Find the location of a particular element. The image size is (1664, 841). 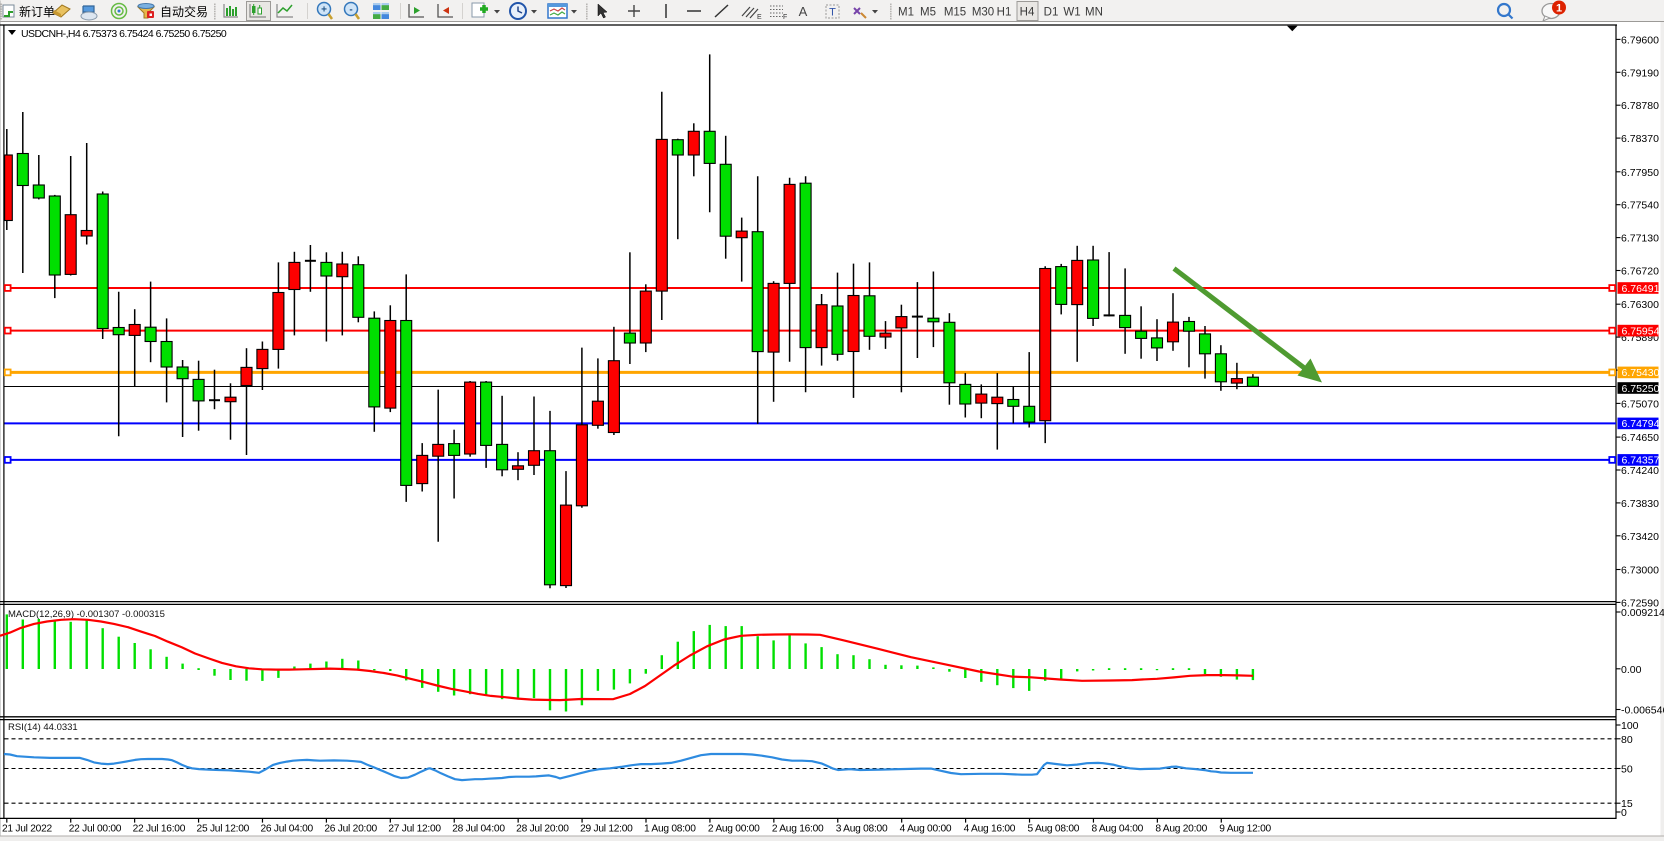

svg-text: 6.79600 is located at coordinates (1640, 40).